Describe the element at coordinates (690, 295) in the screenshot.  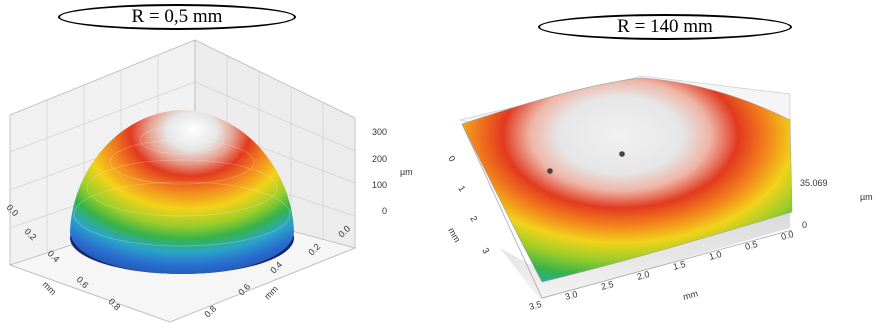
I see `right-bottom-unit: mm` at that location.